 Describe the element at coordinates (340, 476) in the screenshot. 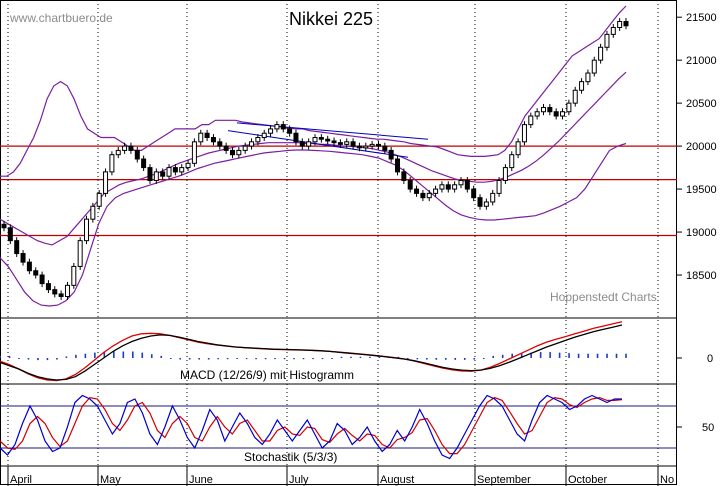

I see `x-axis-ticks: April May June July August September October No` at that location.